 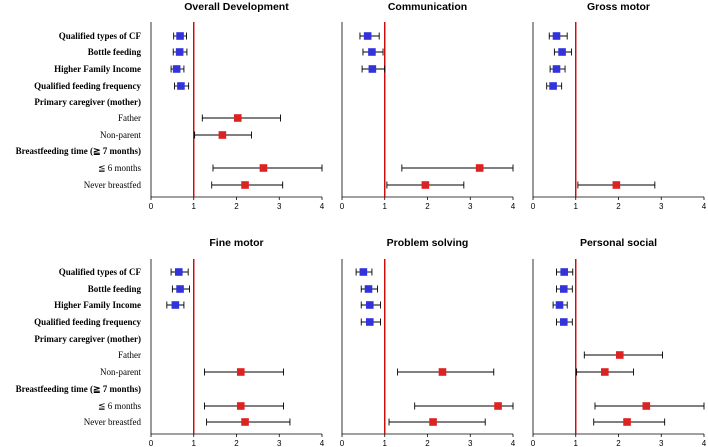 What do you see at coordinates (115, 52) in the screenshot?
I see `row-label: Bottle feeding` at bounding box center [115, 52].